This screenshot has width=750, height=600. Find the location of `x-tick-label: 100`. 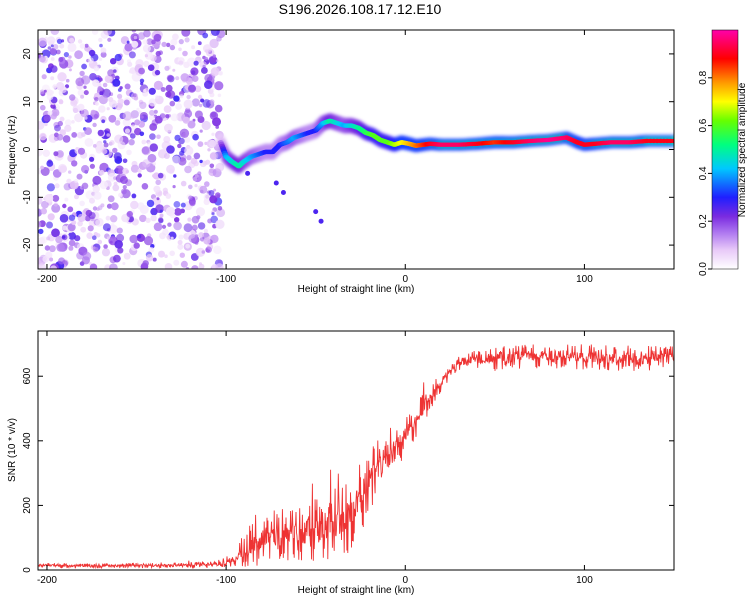

x-tick-label: 100 is located at coordinates (584, 580).